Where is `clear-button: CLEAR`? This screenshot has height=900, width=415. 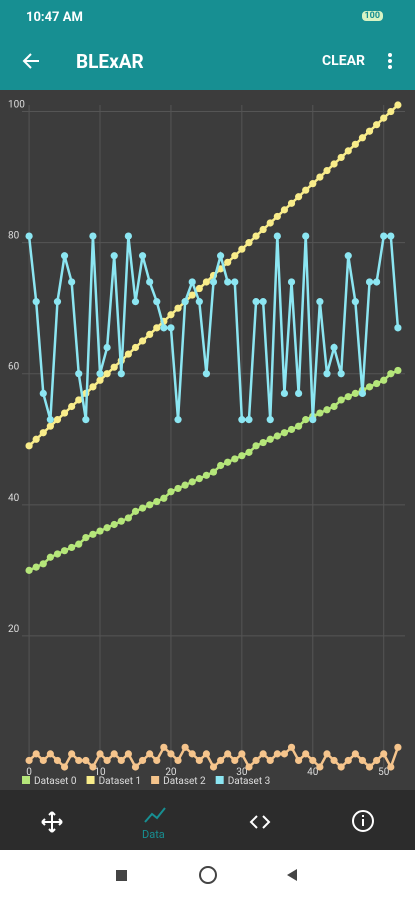
clear-button: CLEAR is located at coordinates (343, 61).